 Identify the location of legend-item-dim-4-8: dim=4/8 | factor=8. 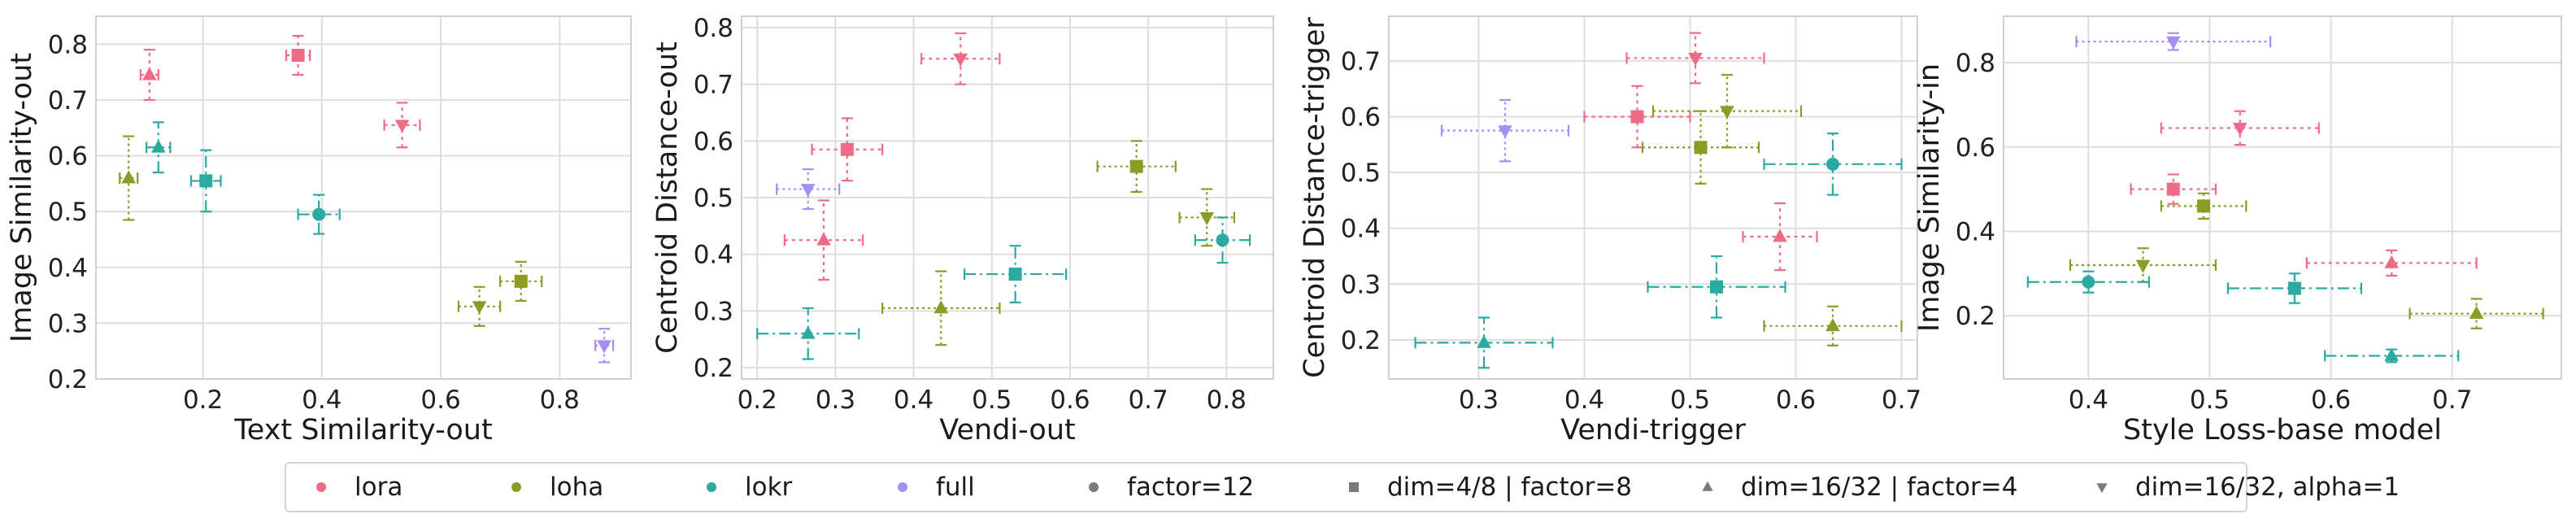
(1488, 487).